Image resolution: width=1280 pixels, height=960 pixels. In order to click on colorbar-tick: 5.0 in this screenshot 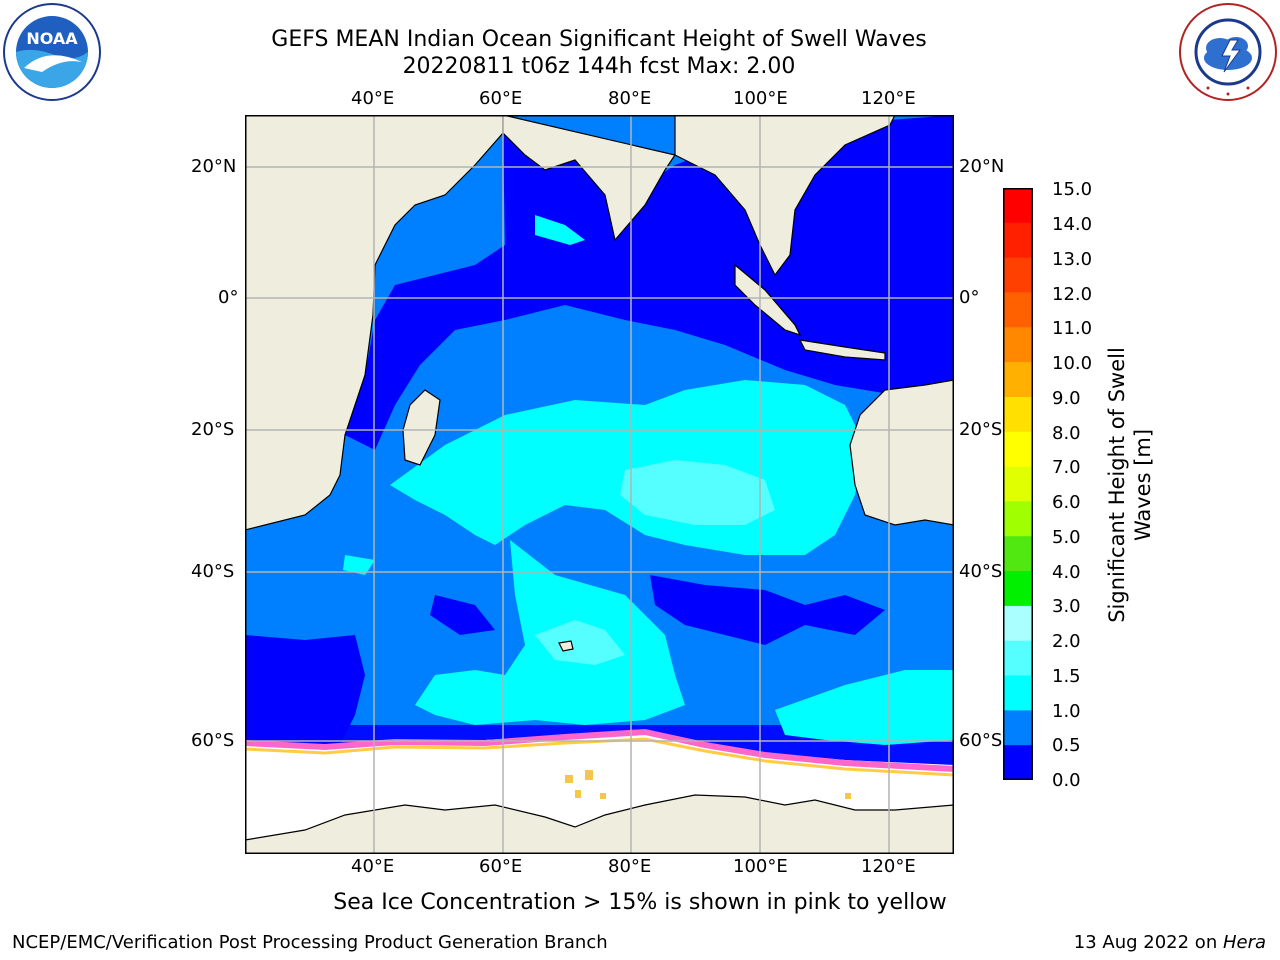, I will do `click(1066, 537)`.